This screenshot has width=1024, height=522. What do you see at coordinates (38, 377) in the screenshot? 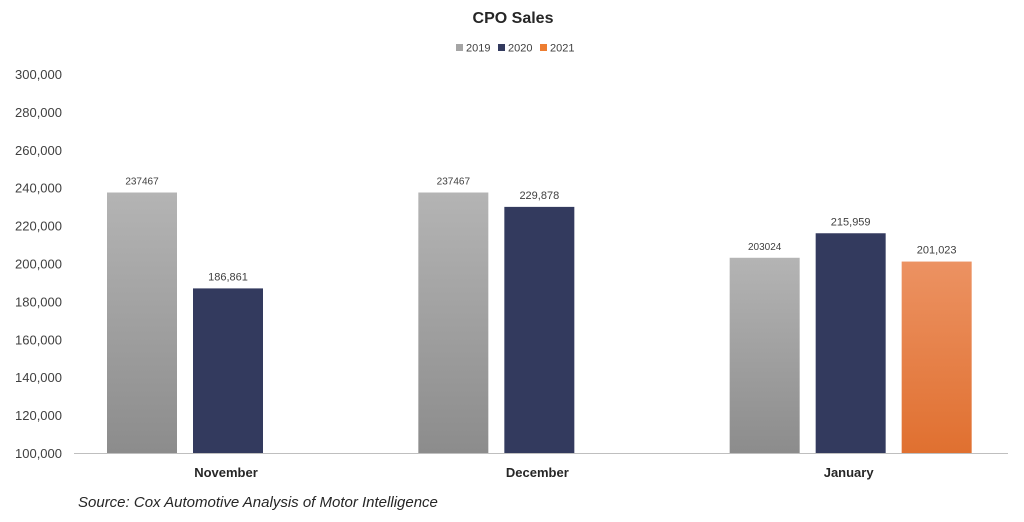
I see `y-tick-label: 140,000` at bounding box center [38, 377].